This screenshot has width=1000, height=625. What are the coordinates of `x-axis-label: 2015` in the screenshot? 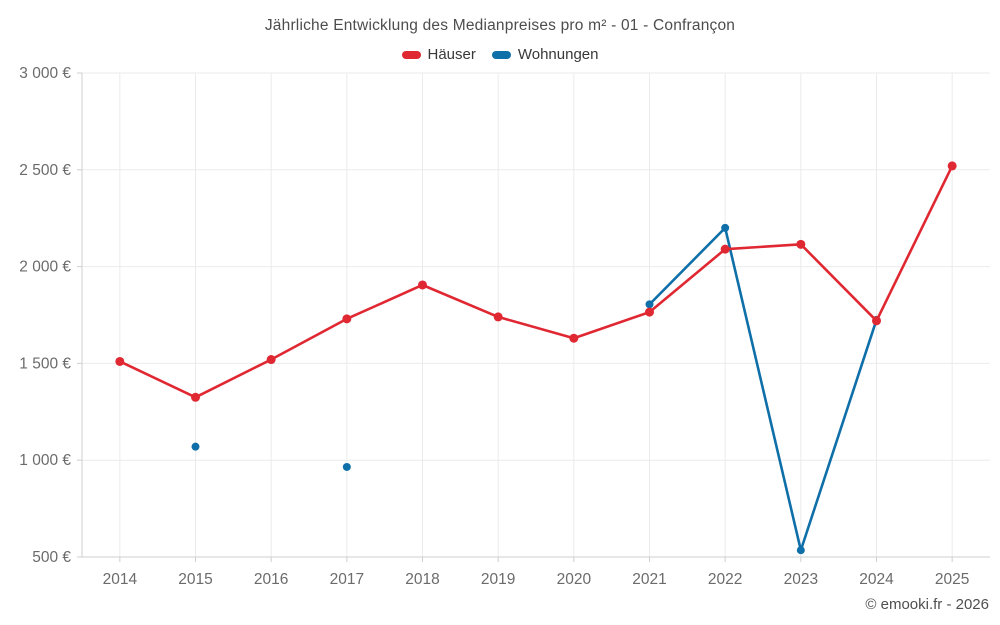 It's located at (195, 579).